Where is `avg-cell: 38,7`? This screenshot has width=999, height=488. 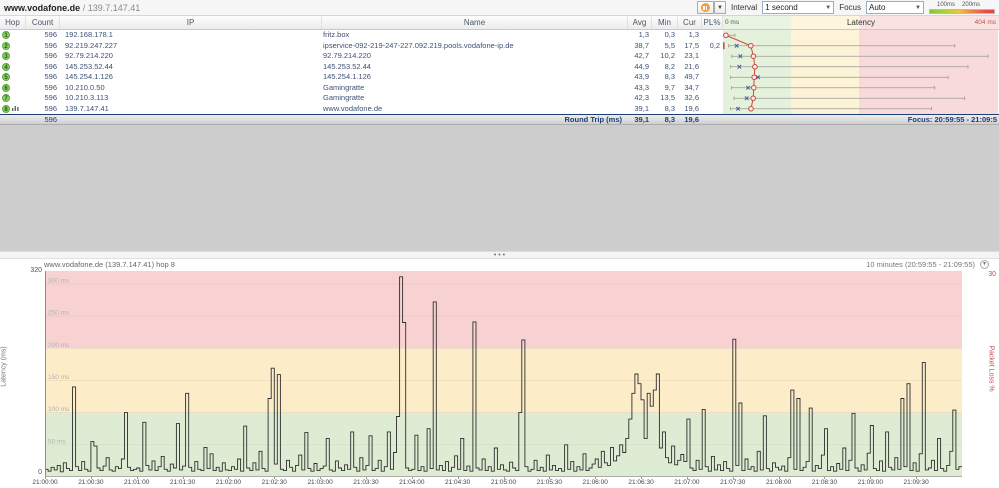 avg-cell: 38,7 is located at coordinates (641, 45).